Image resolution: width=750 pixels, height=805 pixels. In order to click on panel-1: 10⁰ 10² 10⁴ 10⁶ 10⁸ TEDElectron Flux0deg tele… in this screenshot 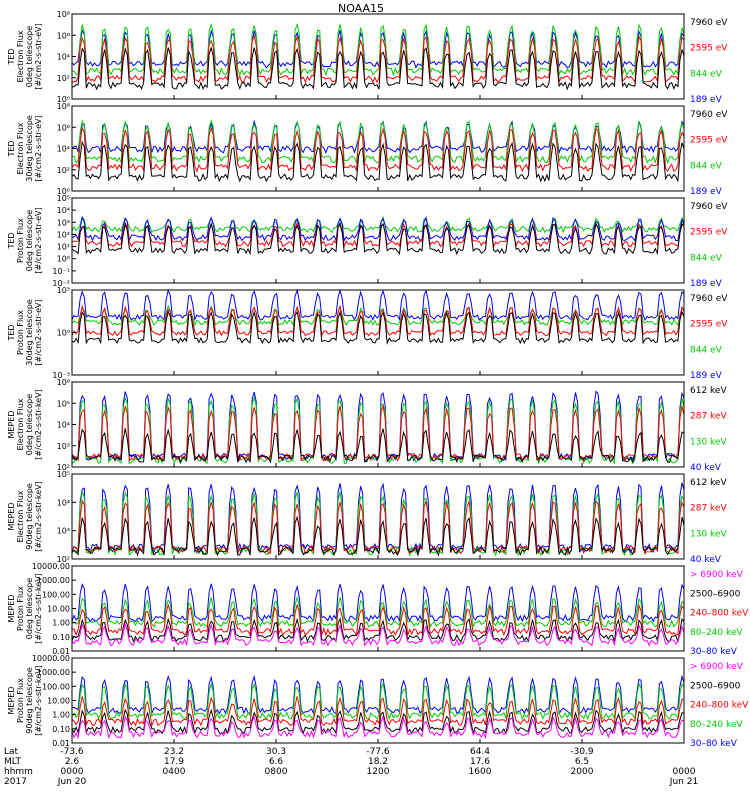, I will do `click(367, 57)`.